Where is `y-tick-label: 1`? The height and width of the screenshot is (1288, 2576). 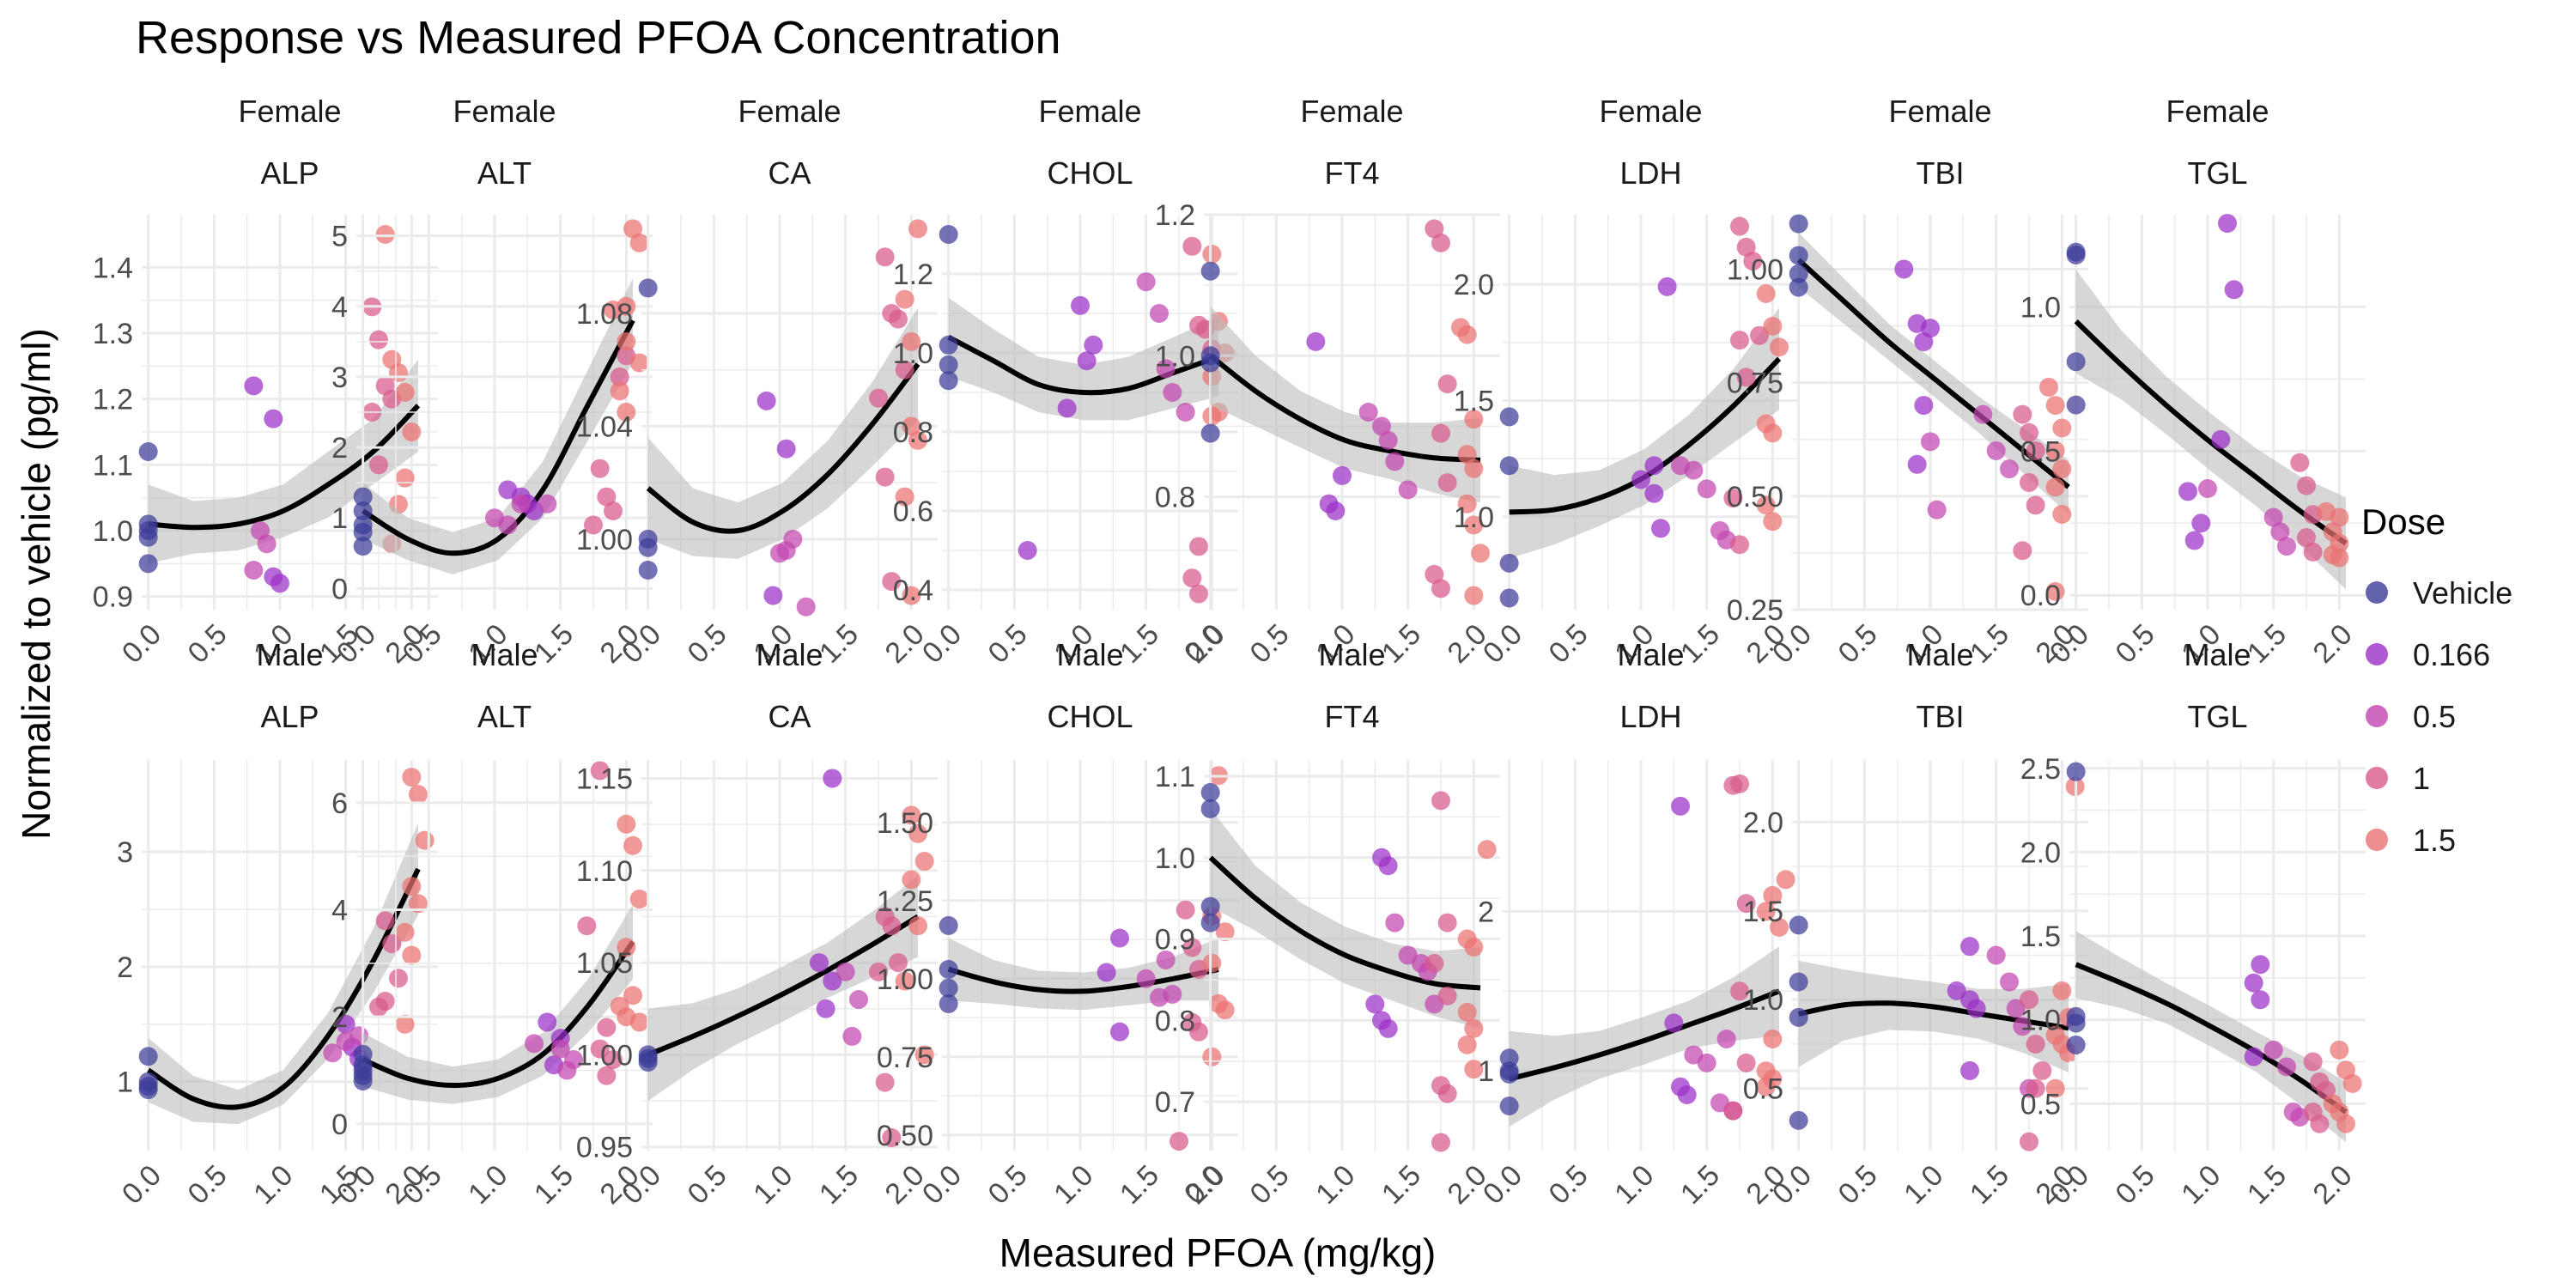 y-tick-label: 1 is located at coordinates (1486, 1071).